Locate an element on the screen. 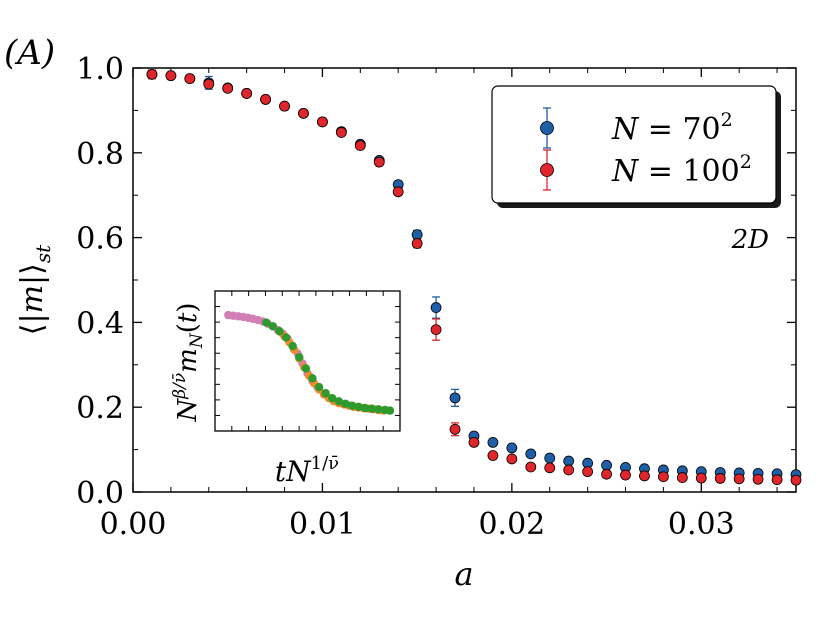 The width and height of the screenshot is (830, 623). inset-points is located at coordinates (309, 362).